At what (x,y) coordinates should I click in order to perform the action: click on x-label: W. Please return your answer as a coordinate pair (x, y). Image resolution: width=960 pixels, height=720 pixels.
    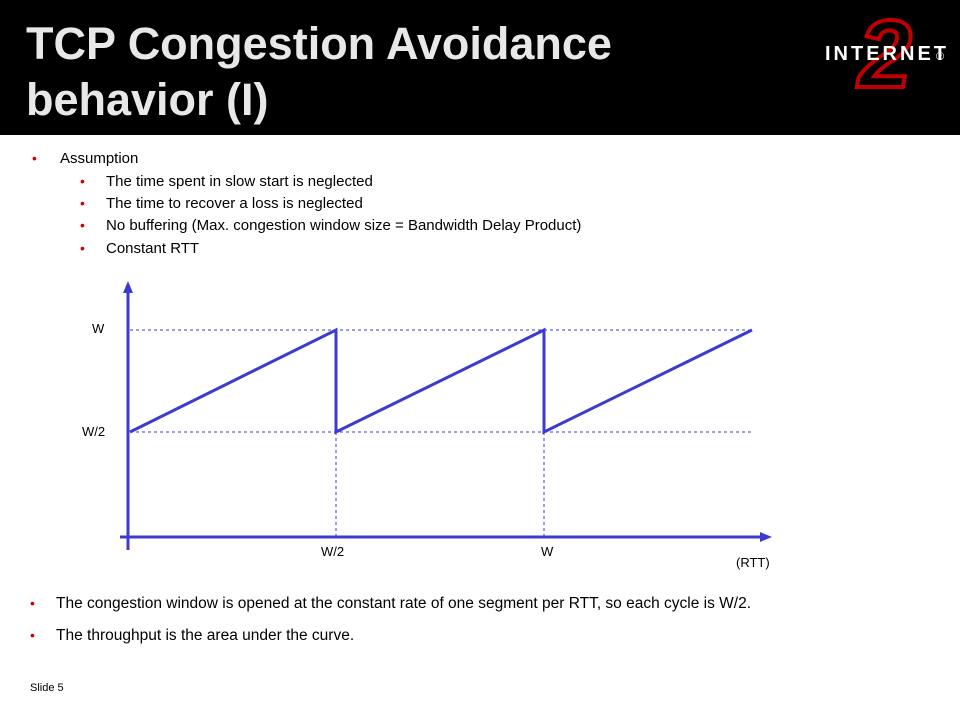
    Looking at the image, I should click on (547, 551).